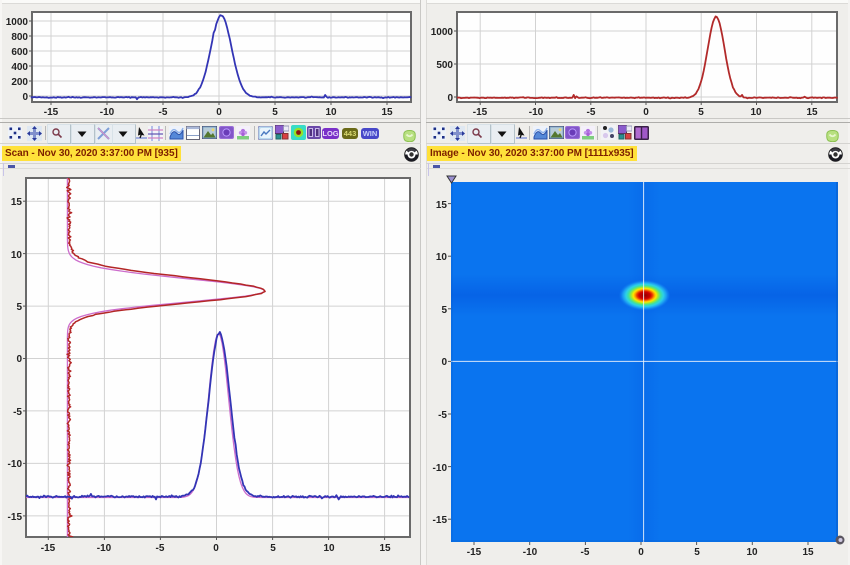  I want to click on svg-text: 200, so click(19, 82).